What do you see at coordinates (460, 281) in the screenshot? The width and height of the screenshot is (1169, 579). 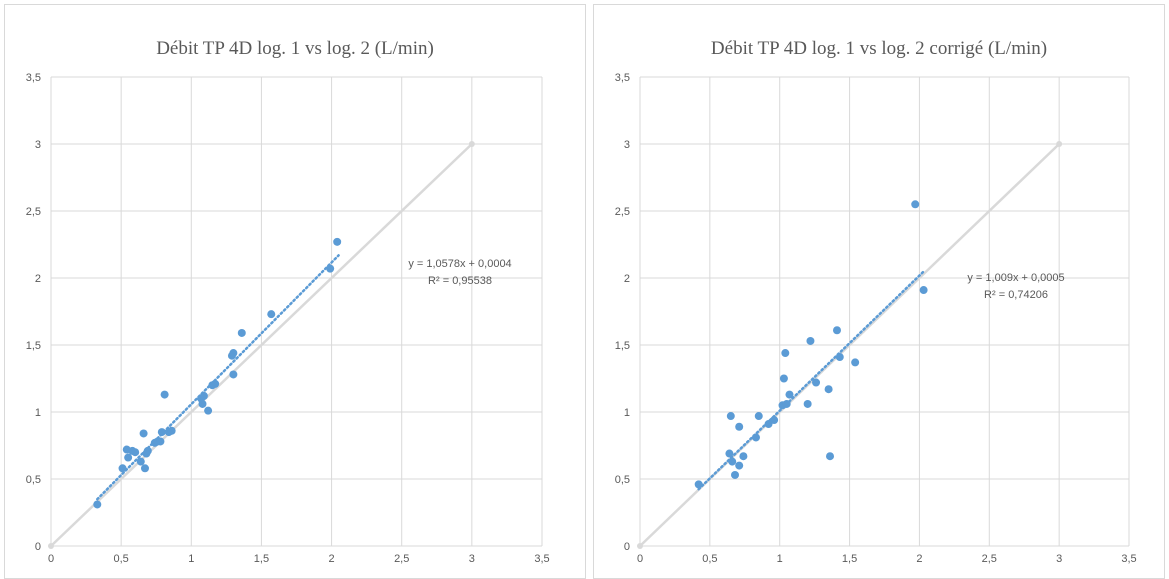 I see `trendline-r2: R² = 0,95538` at bounding box center [460, 281].